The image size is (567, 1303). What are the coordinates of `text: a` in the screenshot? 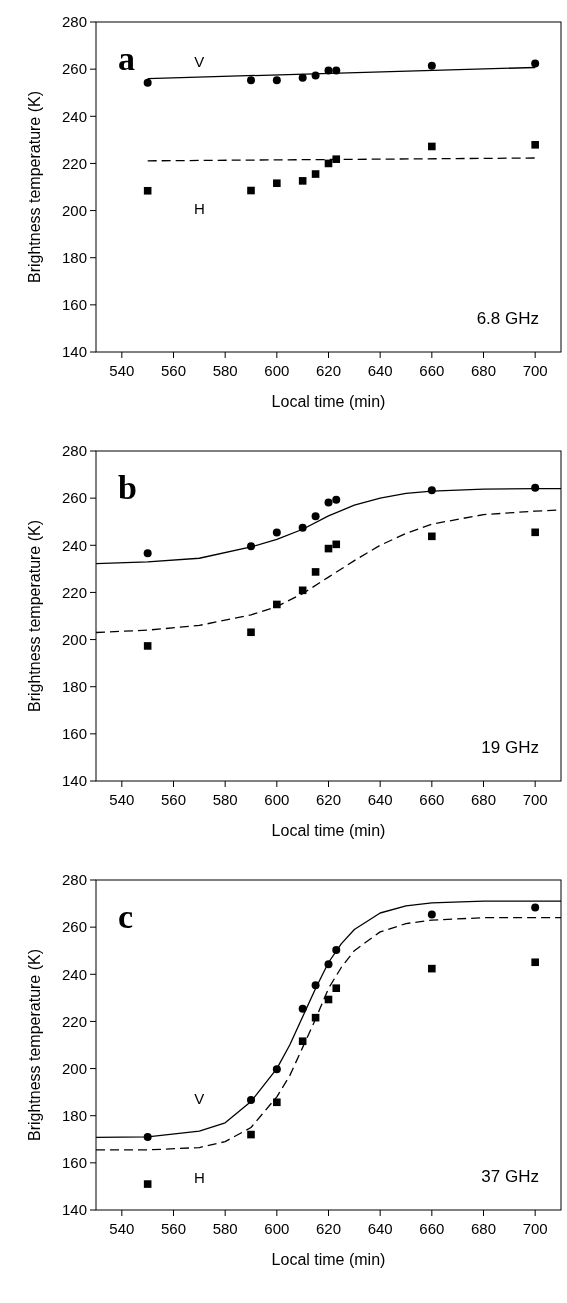 It's located at (126, 58).